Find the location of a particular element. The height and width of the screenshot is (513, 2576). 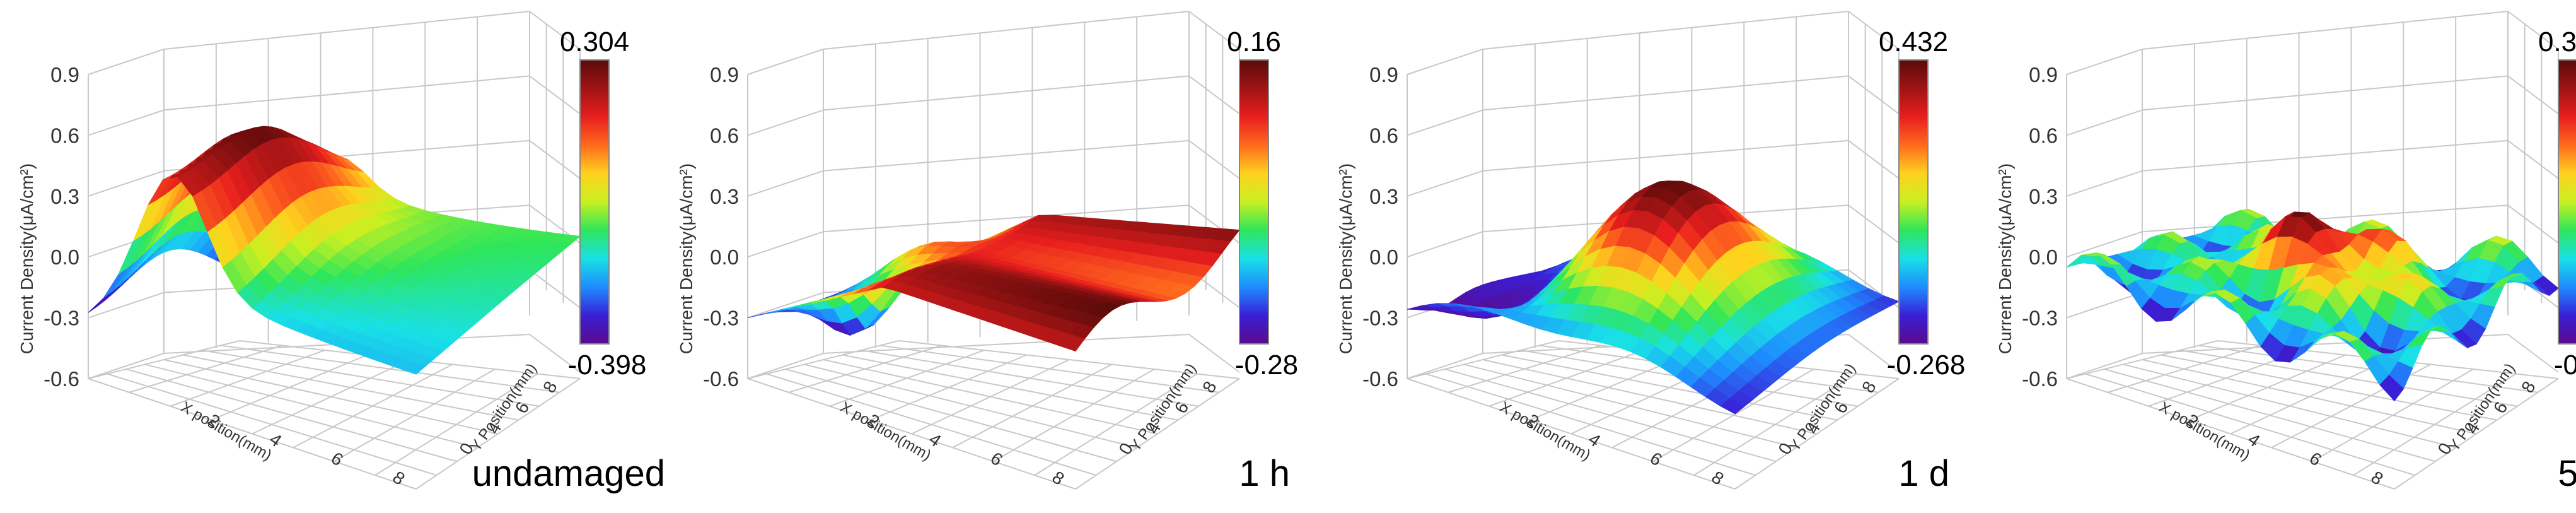

colorbar-max-label: 0.328 is located at coordinates (2557, 42).